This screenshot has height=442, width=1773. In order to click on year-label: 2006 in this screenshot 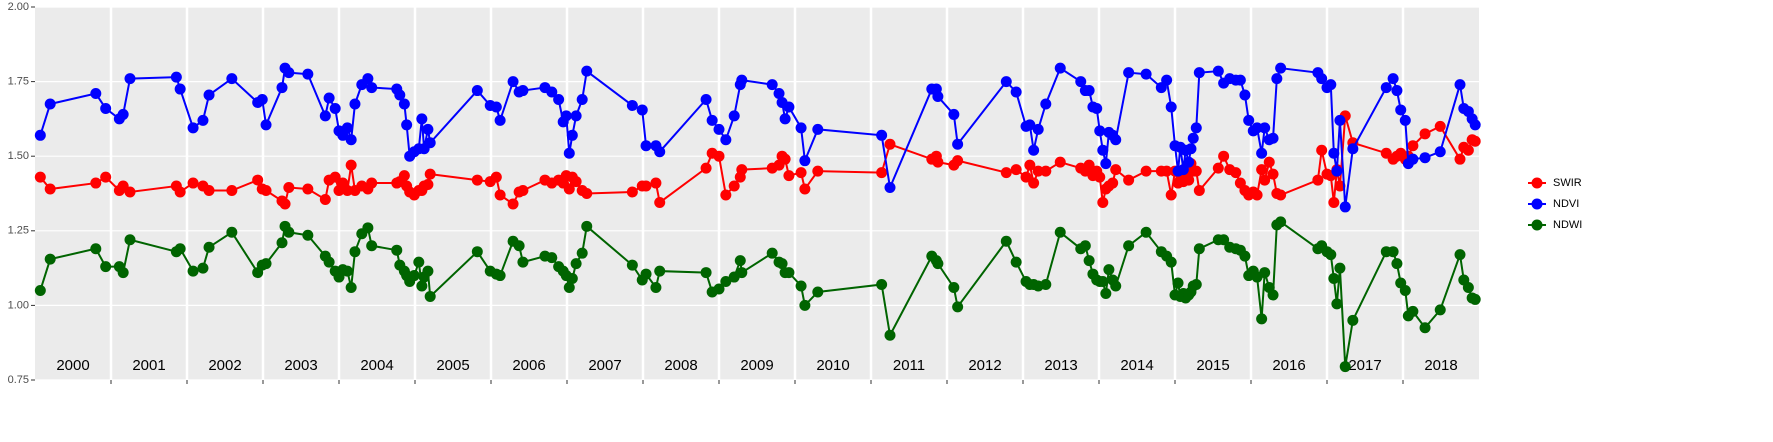, I will do `click(528, 365)`.